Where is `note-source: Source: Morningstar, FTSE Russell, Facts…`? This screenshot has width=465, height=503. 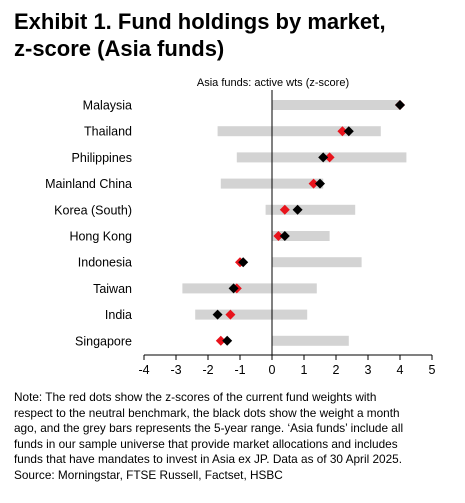 note-source: Source: Morningstar, FTSE Russell, Facts… is located at coordinates (148, 474).